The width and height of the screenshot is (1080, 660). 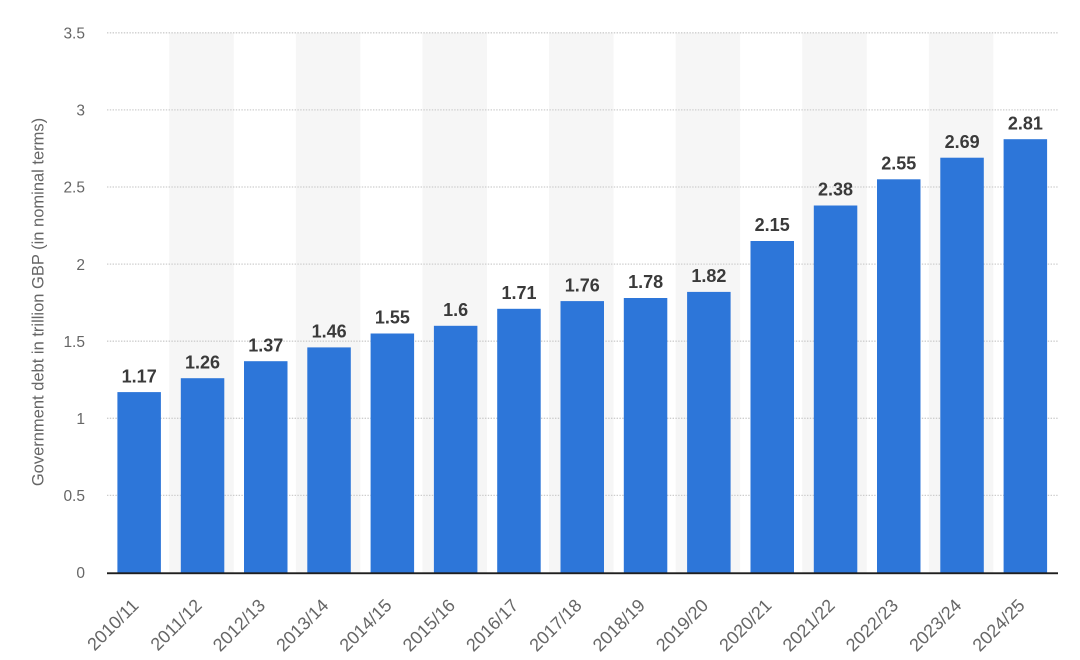 I want to click on svg-text: 1, so click(x=80, y=419).